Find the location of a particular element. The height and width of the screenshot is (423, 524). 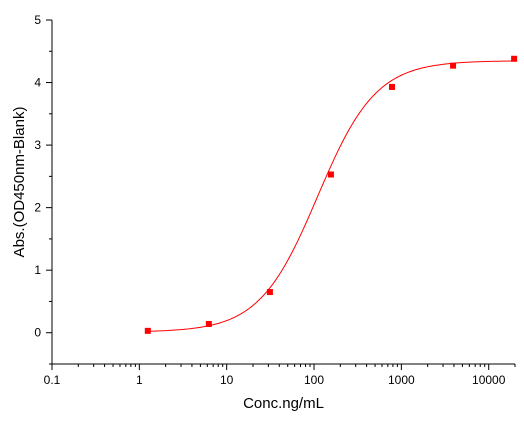

x-tick-label: 10000 is located at coordinates (489, 380).